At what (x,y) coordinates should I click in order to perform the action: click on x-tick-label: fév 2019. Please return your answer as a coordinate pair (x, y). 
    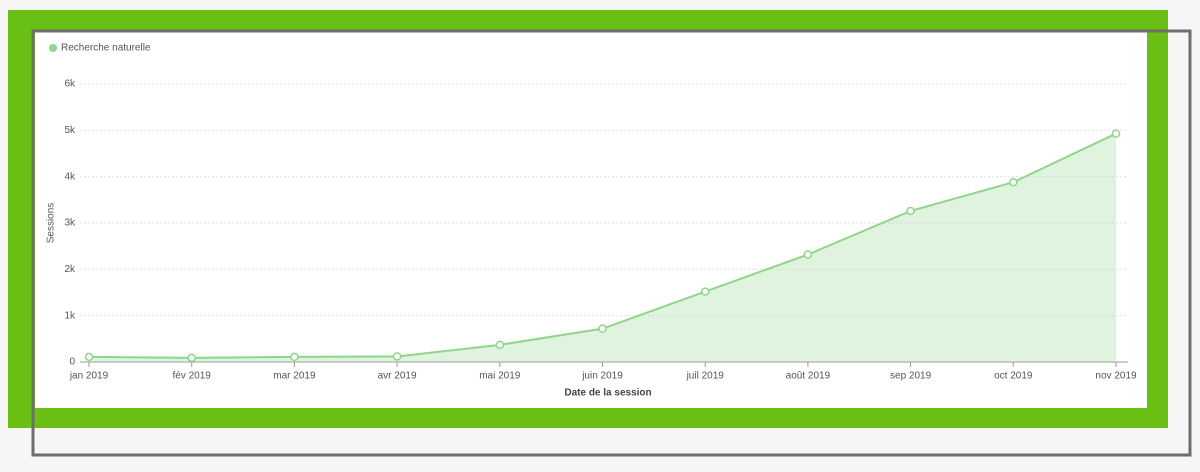
    Looking at the image, I should click on (192, 376).